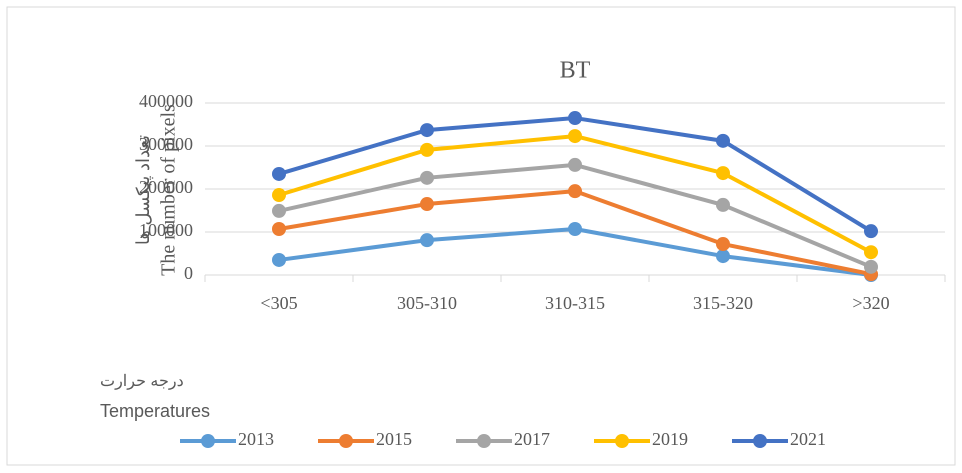  Describe the element at coordinates (808, 439) in the screenshot. I see `legend-label: 2021` at that location.